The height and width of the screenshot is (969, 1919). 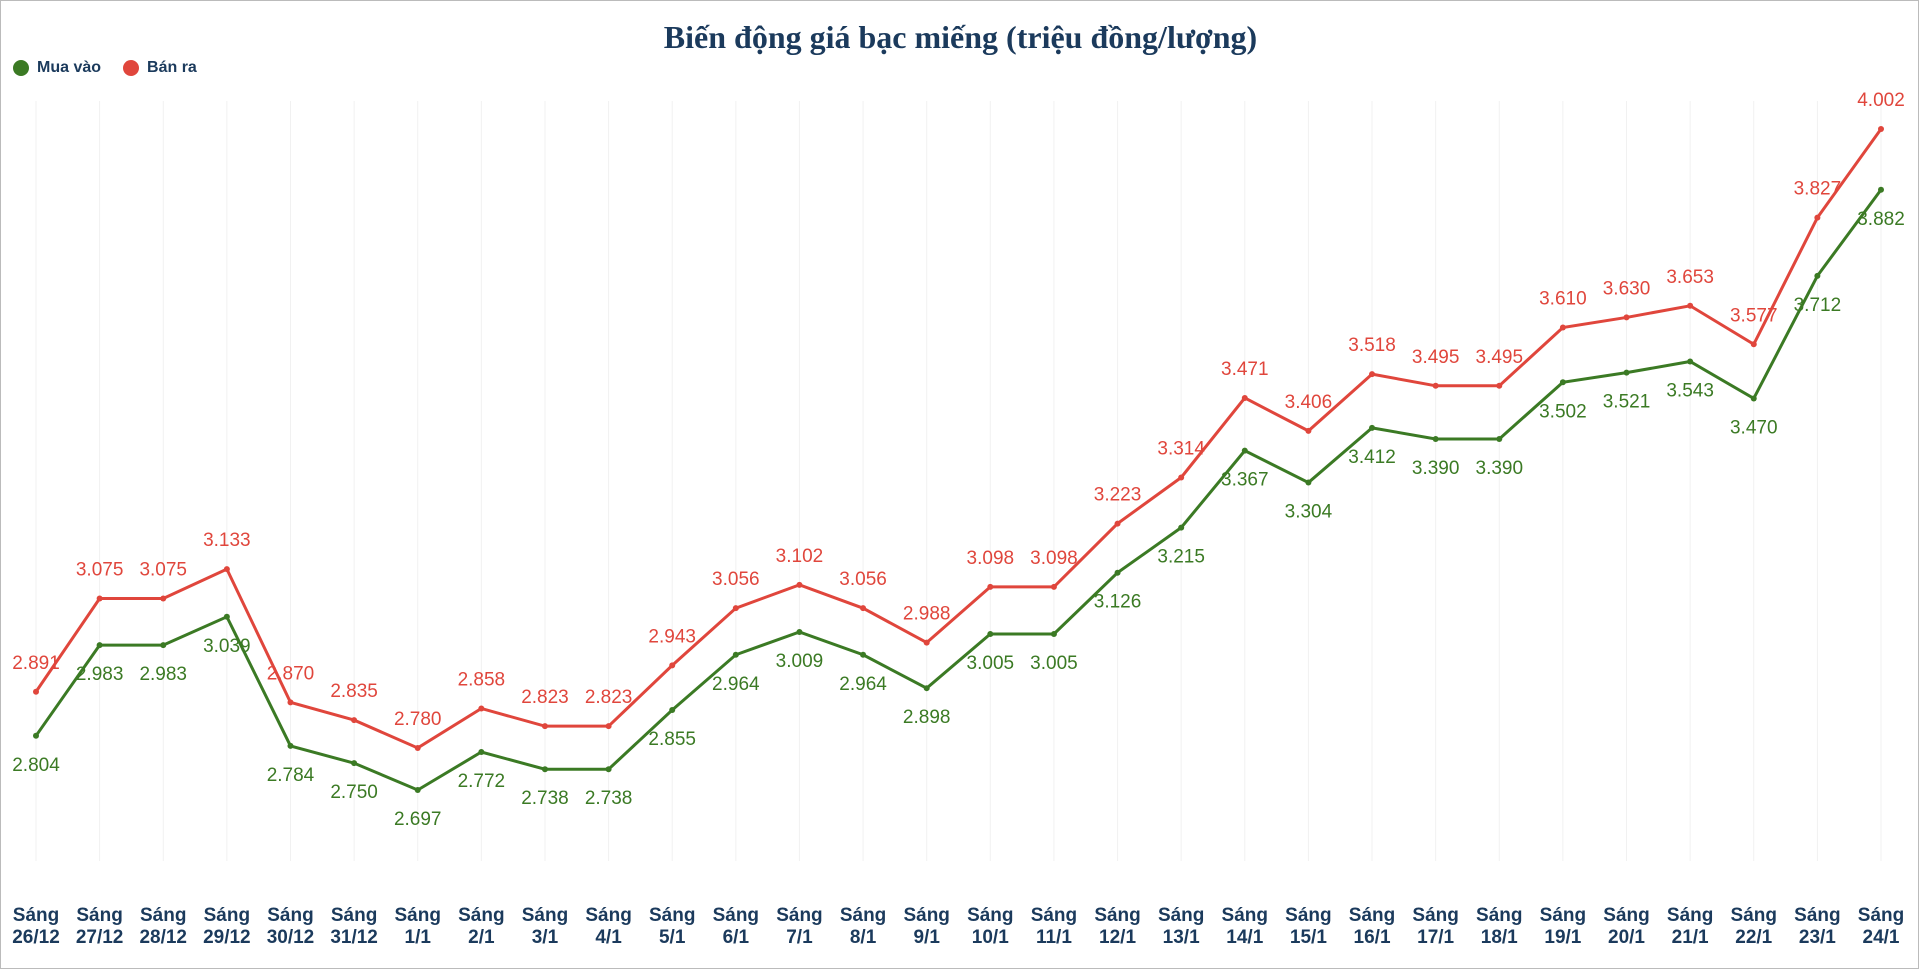 What do you see at coordinates (172, 67) in the screenshot?
I see `legend-label: Bán ra` at bounding box center [172, 67].